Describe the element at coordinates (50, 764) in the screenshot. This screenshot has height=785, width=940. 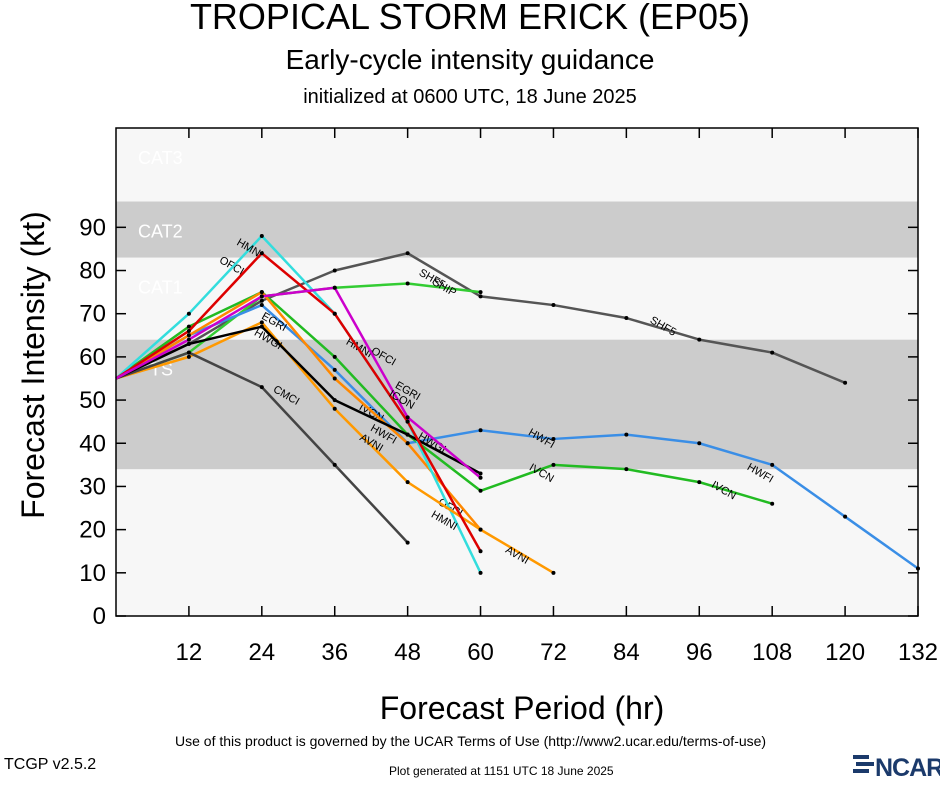
I see `version-label: TCGP v2.5.2` at that location.